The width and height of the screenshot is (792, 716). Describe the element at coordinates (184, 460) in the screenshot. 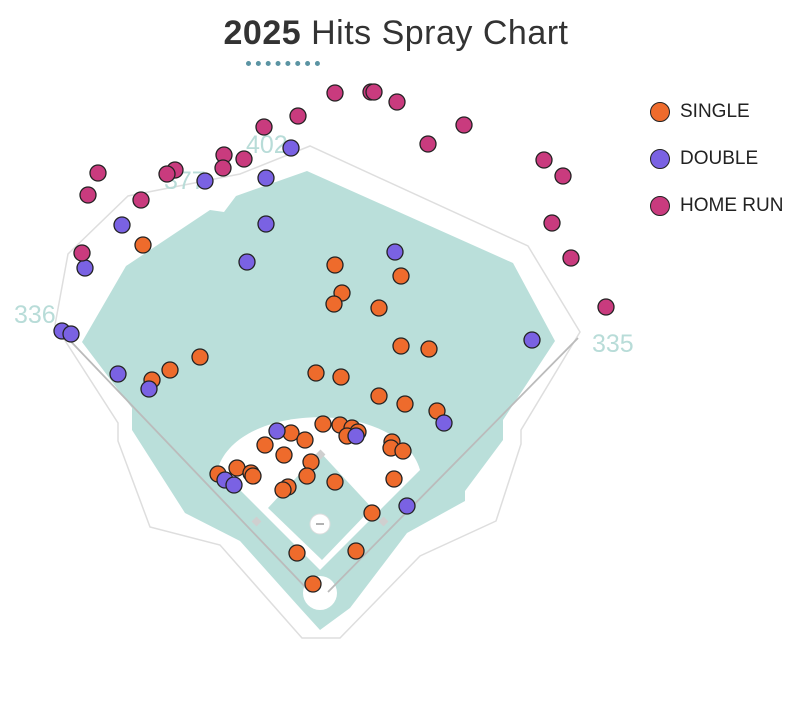

I see `left-foul-line` at that location.